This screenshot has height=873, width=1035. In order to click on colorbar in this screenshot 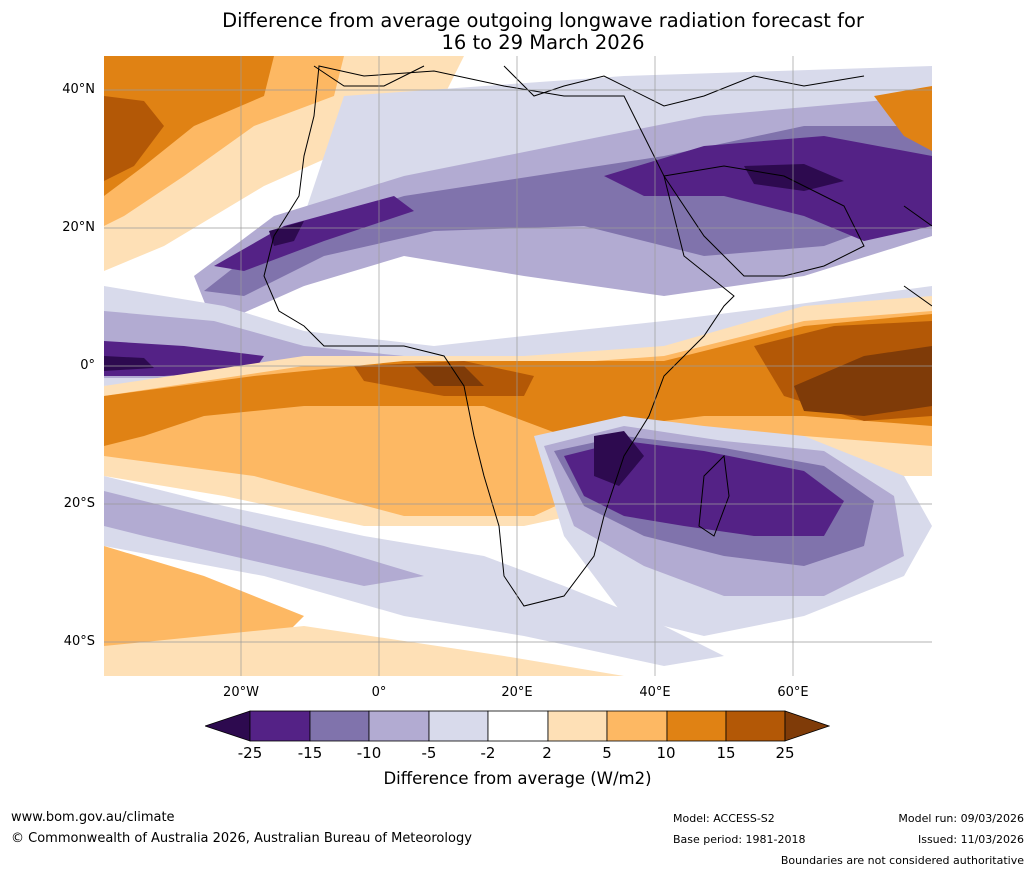, I will do `click(517, 729)`.